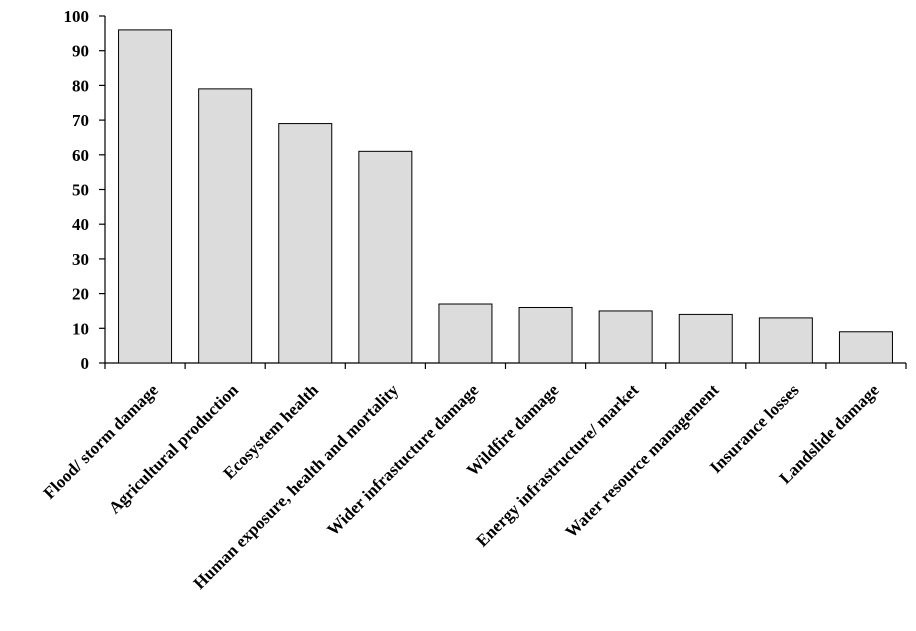 The image size is (916, 631). I want to click on y-axis: 0 10 20 30 40 50 60 70 80 90 100, so click(85, 190).